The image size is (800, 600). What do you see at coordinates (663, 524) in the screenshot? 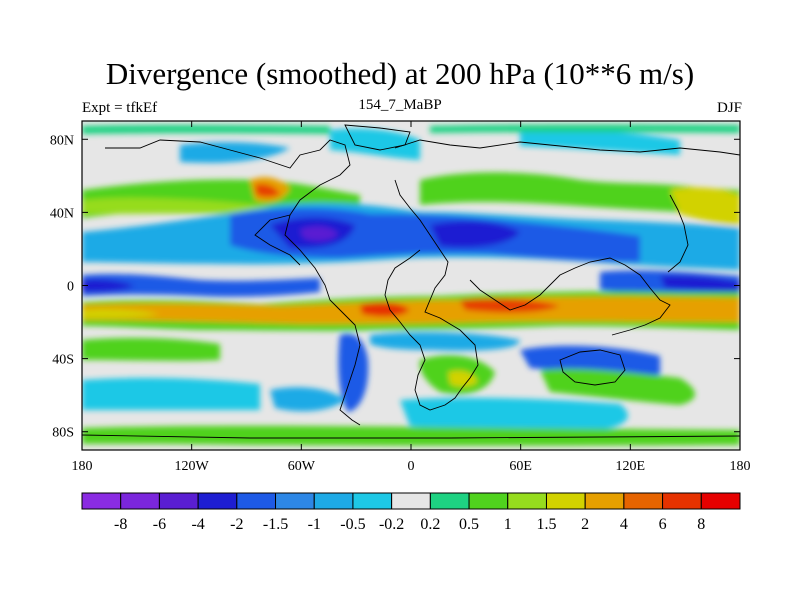
I see `colorbar-label: 6` at bounding box center [663, 524].